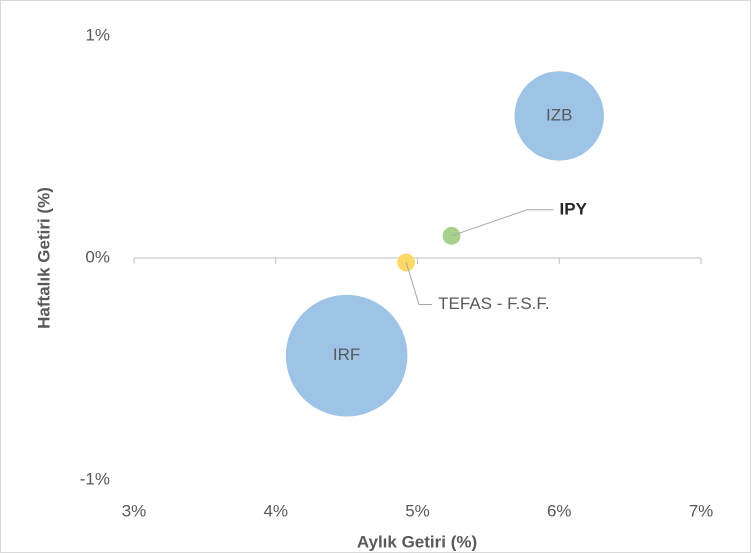 The width and height of the screenshot is (751, 553). I want to click on y-tick-label: -1%, so click(95, 478).